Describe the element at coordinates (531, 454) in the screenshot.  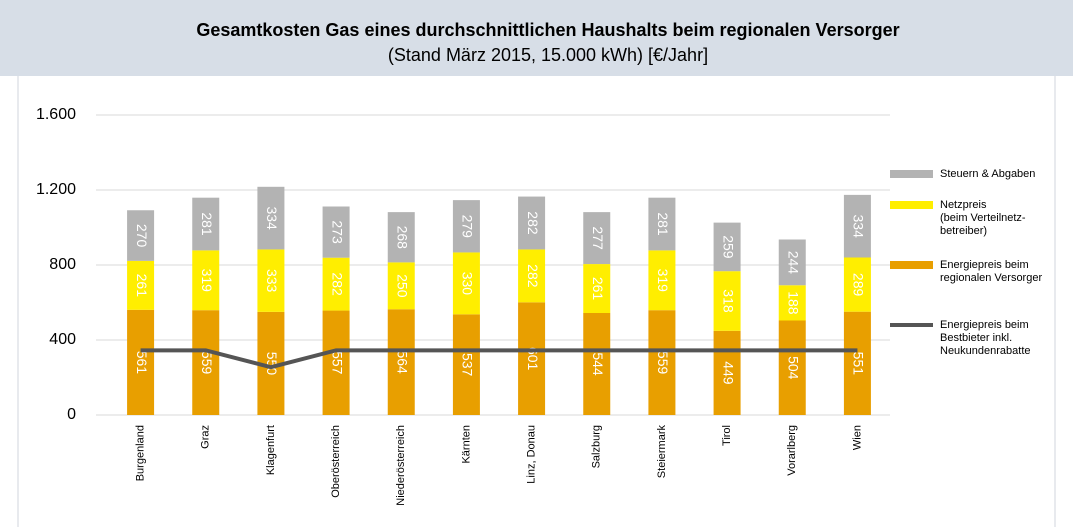
I see `x-tick-label: Linz, Donau` at that location.